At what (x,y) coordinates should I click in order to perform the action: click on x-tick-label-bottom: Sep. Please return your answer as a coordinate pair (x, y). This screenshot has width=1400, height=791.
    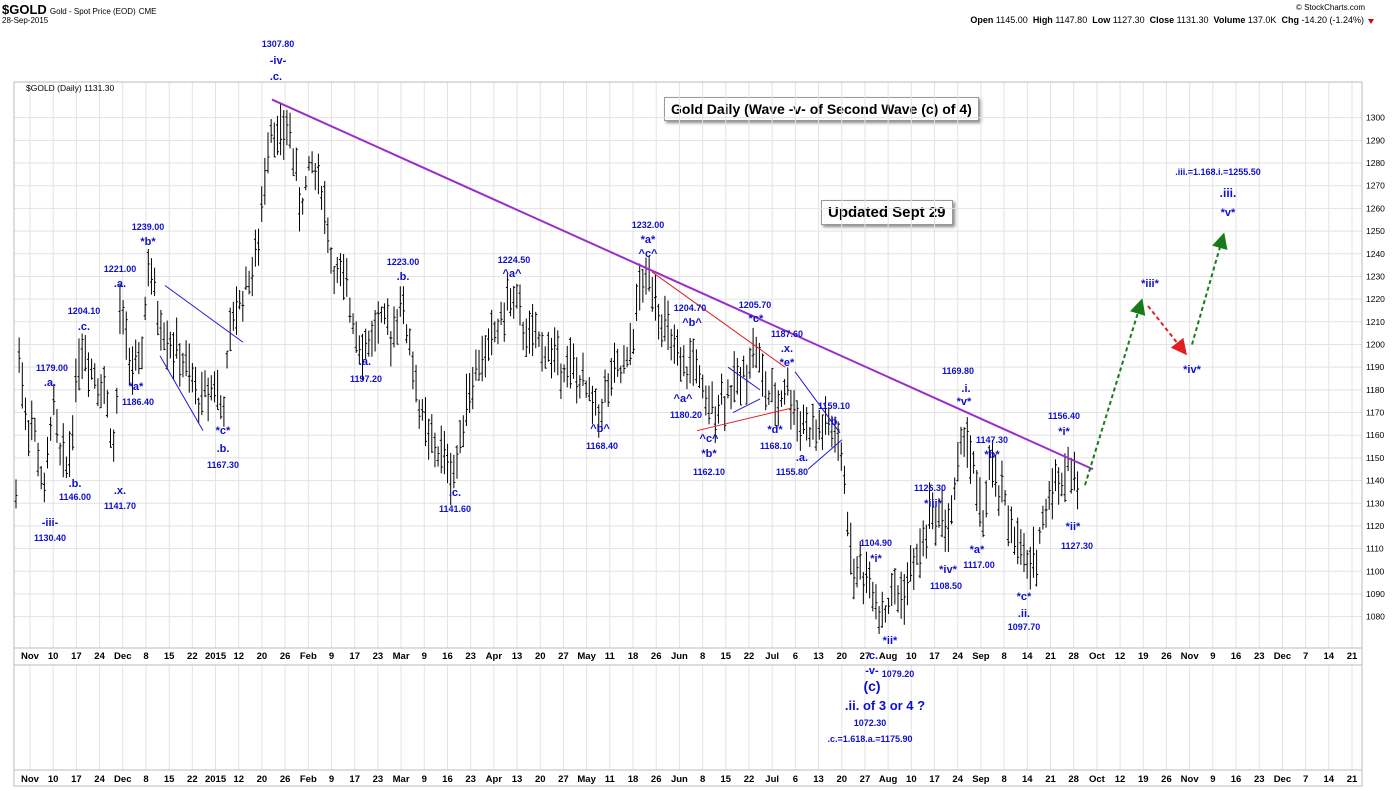
    Looking at the image, I should click on (981, 779).